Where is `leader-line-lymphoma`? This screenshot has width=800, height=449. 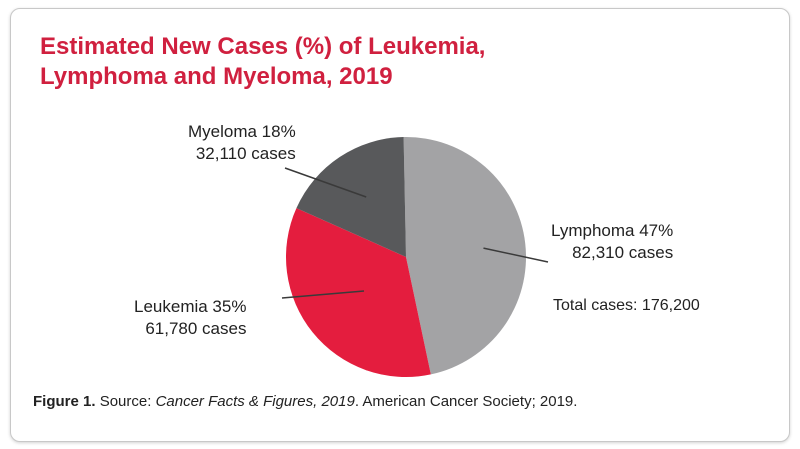 leader-line-lymphoma is located at coordinates (516, 255).